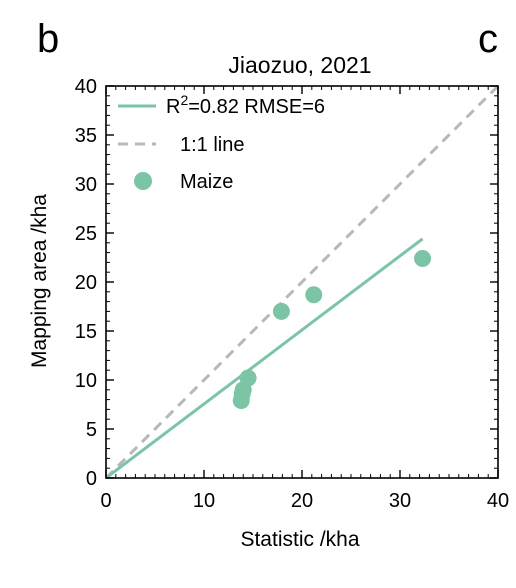  I want to click on y-tick-label: 5, so click(91, 430).